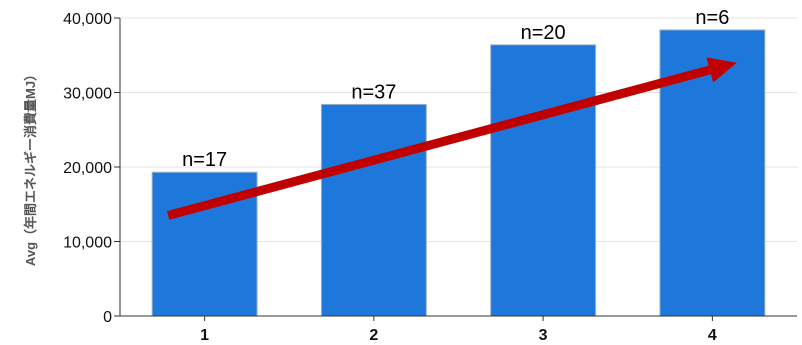 This screenshot has width=802, height=345. What do you see at coordinates (712, 18) in the screenshot?
I see `data-label-4: n=6` at bounding box center [712, 18].